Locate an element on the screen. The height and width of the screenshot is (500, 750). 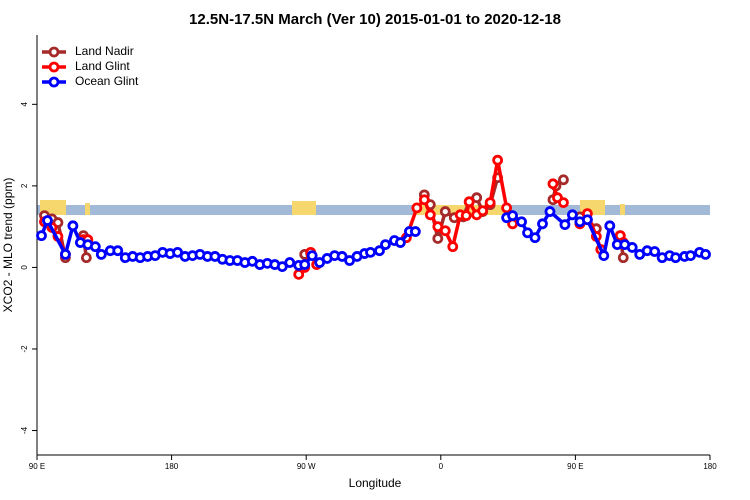
y-axis-label: XCO2 - MLO trend (ppm) is located at coordinates (8, 245).